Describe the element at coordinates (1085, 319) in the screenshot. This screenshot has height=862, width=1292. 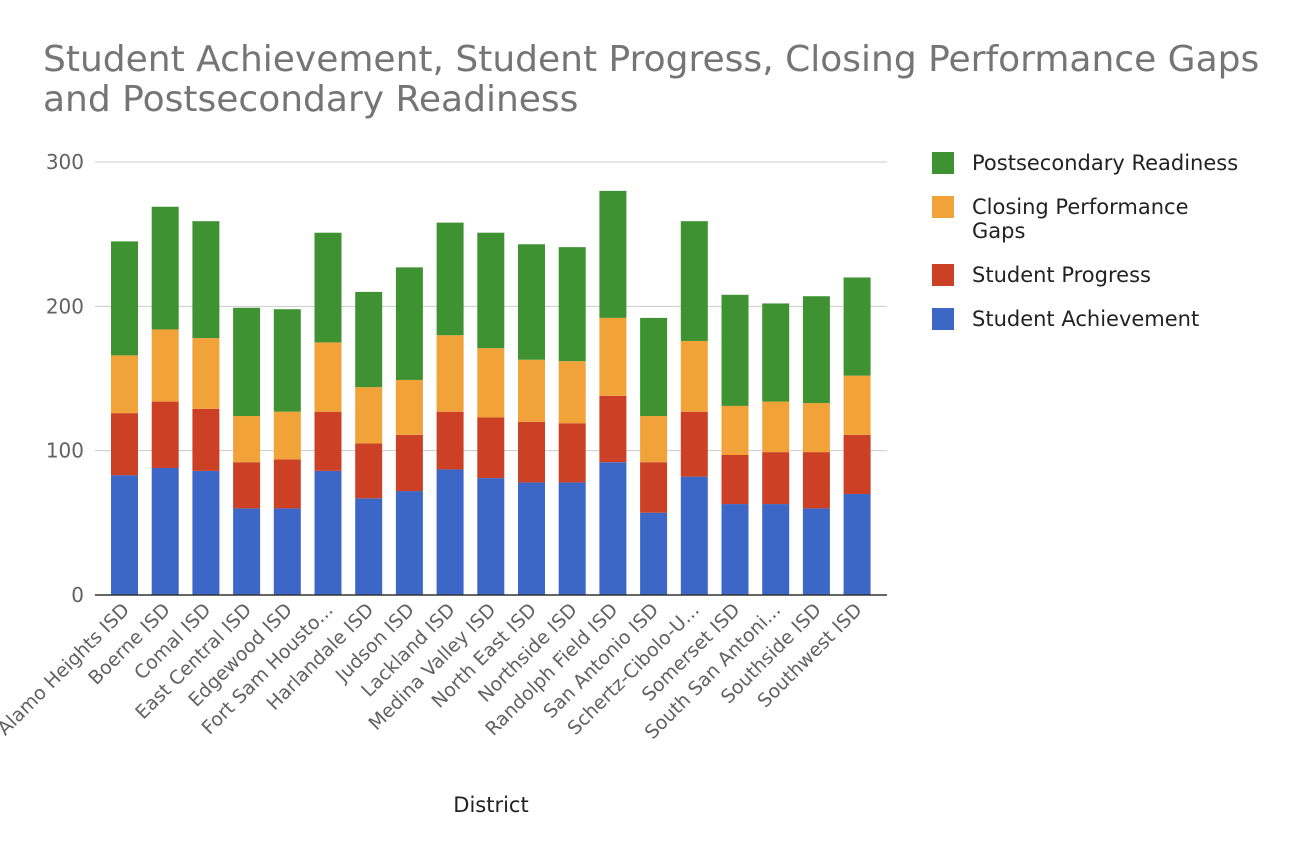
I see `legend-label: Student Achievement` at that location.